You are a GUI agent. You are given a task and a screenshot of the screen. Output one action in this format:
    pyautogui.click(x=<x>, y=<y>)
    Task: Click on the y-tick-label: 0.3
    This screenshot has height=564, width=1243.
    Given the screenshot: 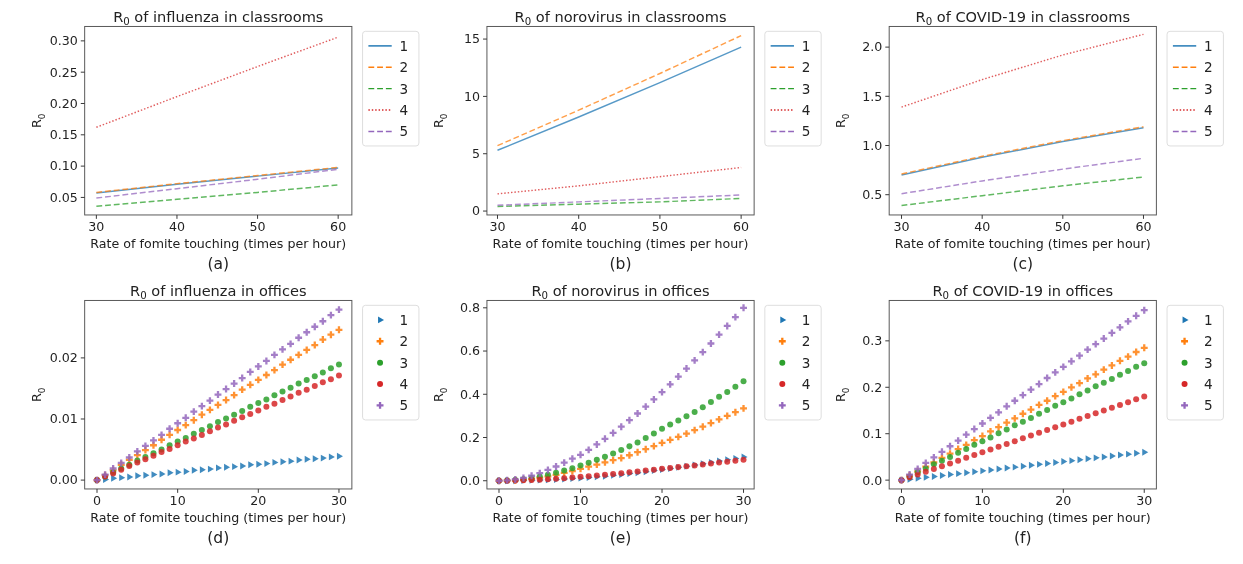 What is the action you would take?
    pyautogui.click(x=872, y=341)
    